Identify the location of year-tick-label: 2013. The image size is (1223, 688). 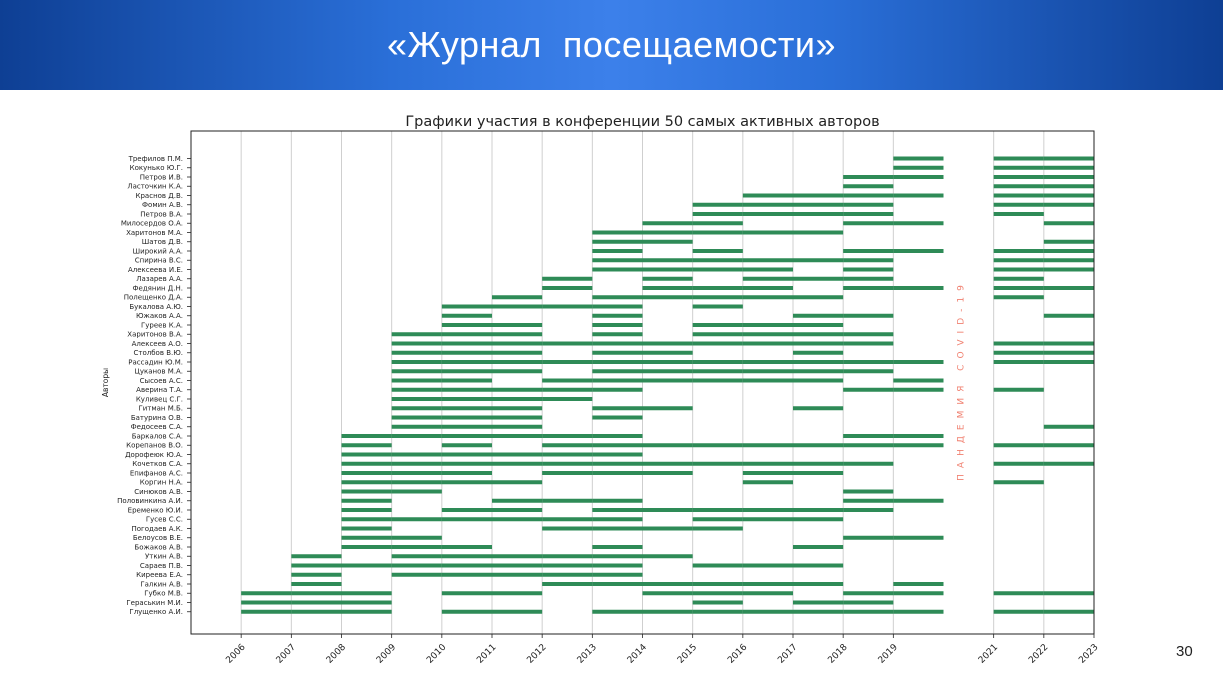
(587, 654).